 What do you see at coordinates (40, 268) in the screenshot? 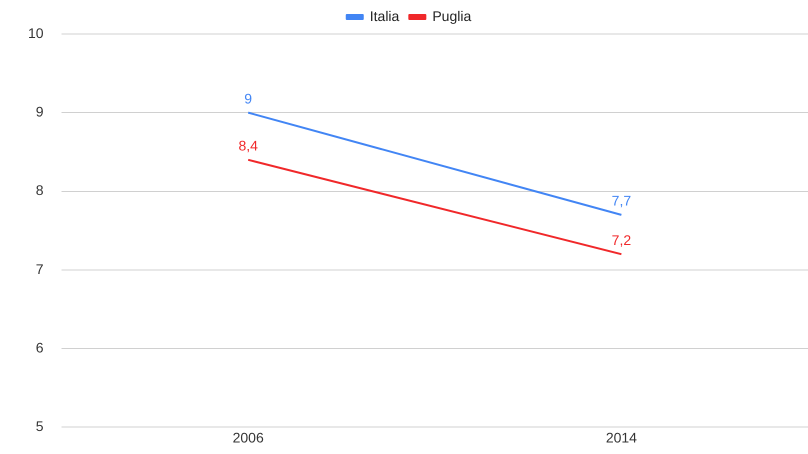
I see `y-tick-label: 7` at bounding box center [40, 268].